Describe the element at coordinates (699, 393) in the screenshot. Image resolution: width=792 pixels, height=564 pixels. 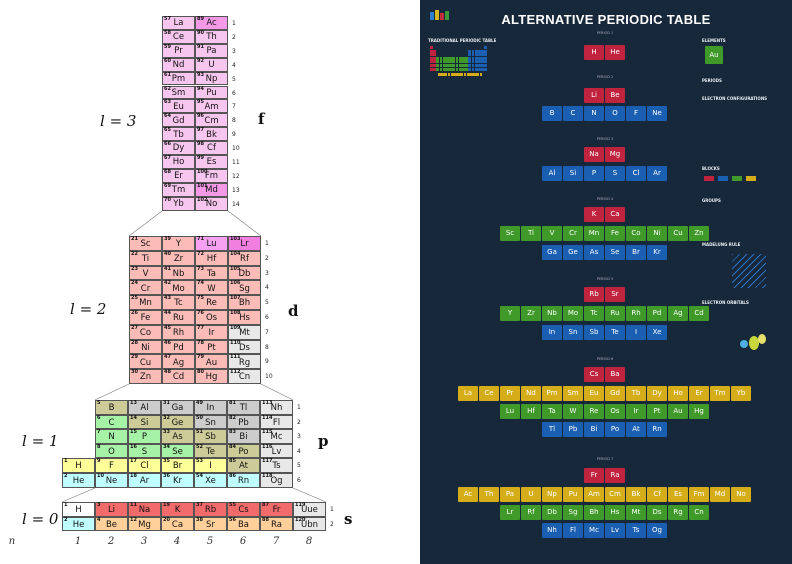
I see `period6-element: Er` at that location.